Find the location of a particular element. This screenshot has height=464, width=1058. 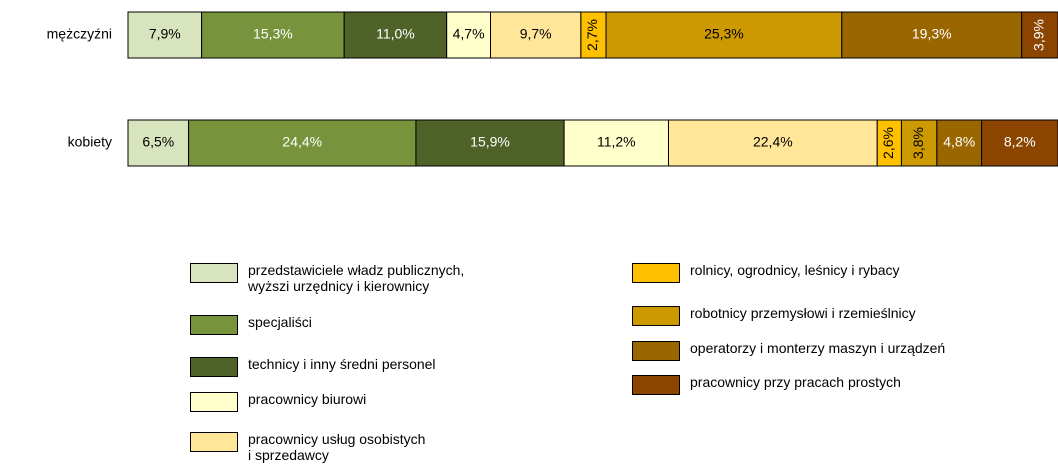

value-label: 2,6% is located at coordinates (888, 143).